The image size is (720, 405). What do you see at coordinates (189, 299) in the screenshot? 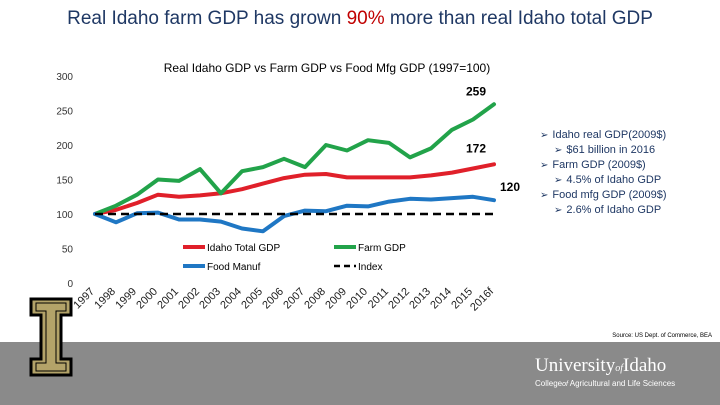
I see `x-tick-label: 2002` at bounding box center [189, 299].